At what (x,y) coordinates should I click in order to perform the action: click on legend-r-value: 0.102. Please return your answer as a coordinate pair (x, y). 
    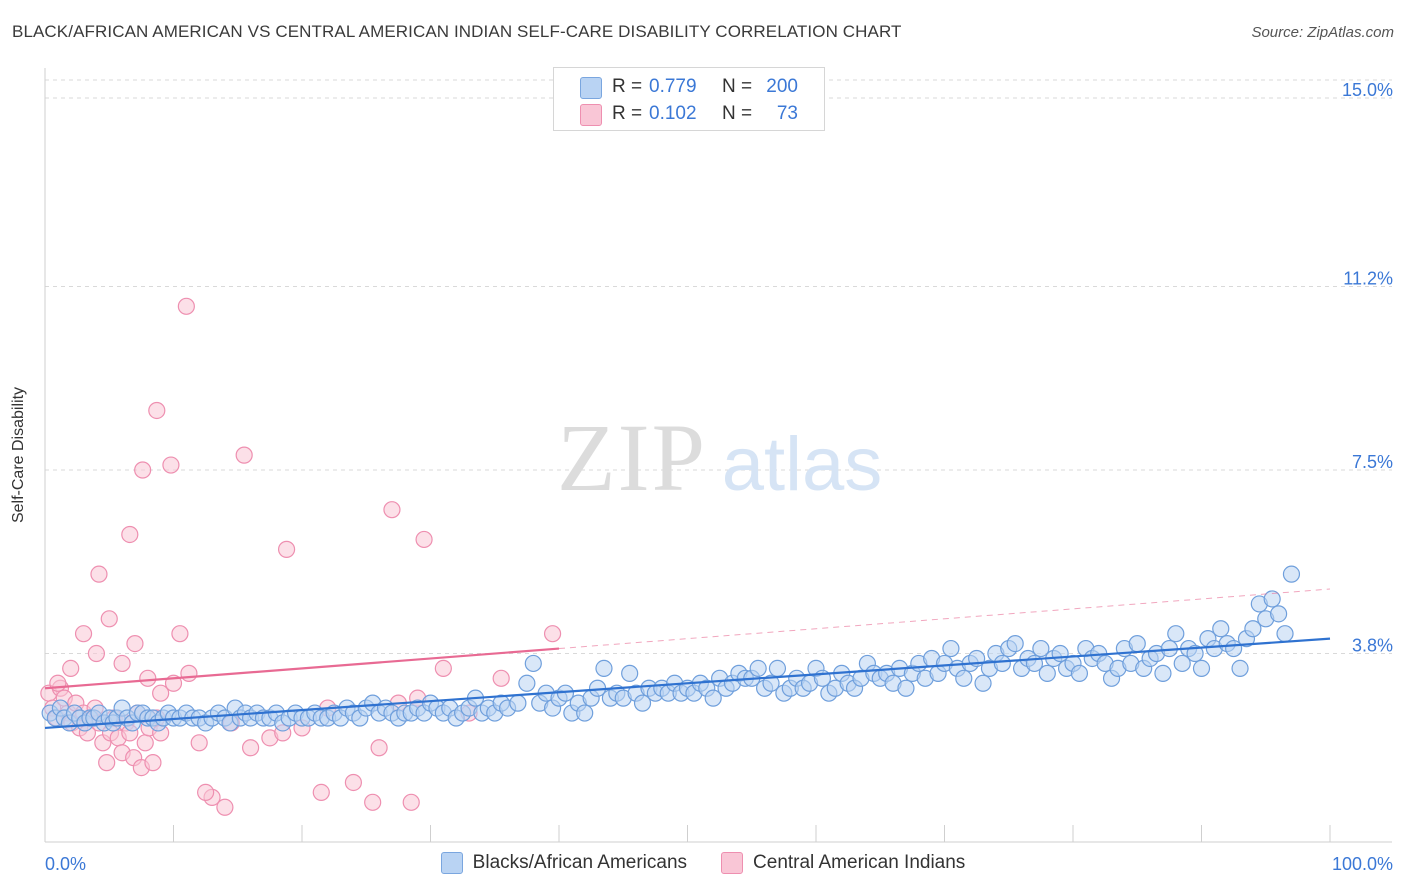
    Looking at the image, I should click on (673, 113).